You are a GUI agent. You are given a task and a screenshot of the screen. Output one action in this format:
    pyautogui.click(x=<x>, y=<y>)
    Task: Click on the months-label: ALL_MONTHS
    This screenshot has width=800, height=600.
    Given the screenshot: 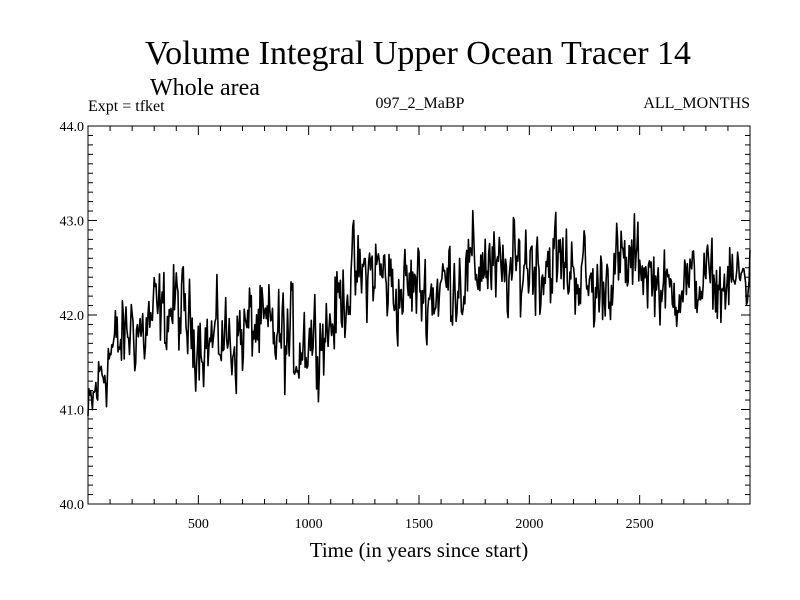 What is the action you would take?
    pyautogui.click(x=696, y=103)
    